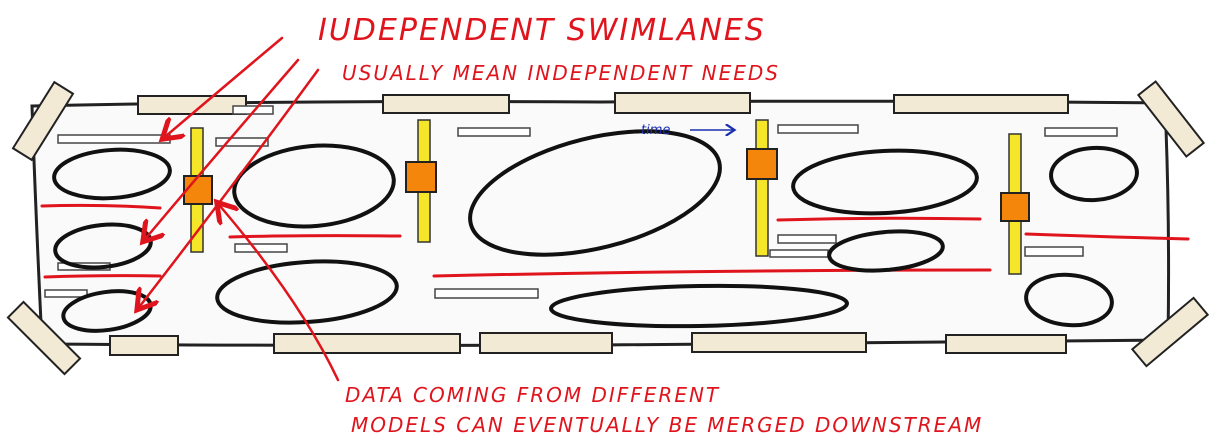  Describe the element at coordinates (1171, 119) in the screenshot. I see `corner-tape-top-right` at that location.